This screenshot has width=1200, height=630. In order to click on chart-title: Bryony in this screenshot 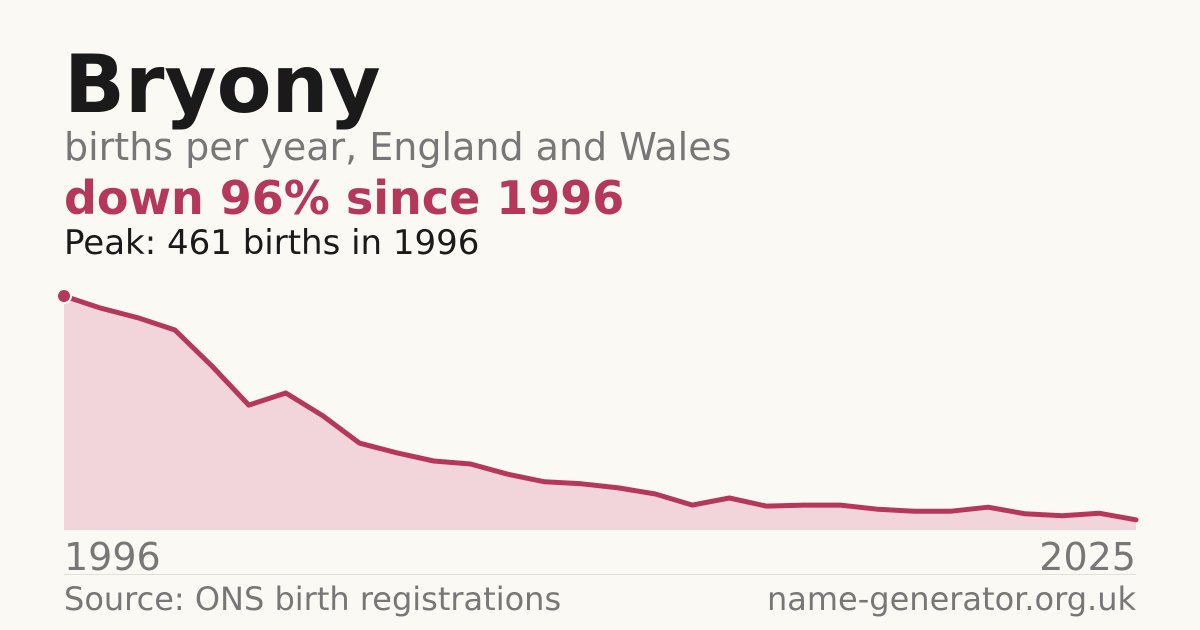, I will do `click(222, 84)`.